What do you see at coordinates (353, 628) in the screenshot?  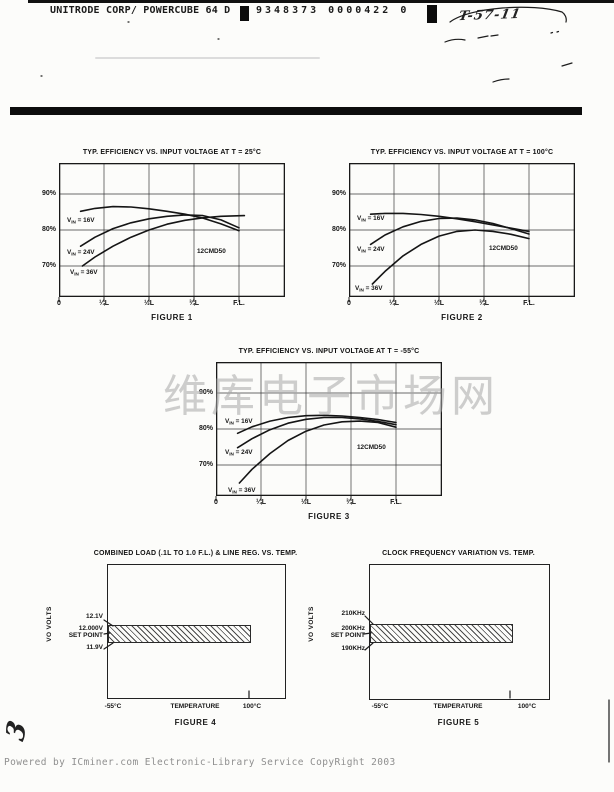 I see `figure-5-tick-setpoint-value: 200KHz` at bounding box center [353, 628].